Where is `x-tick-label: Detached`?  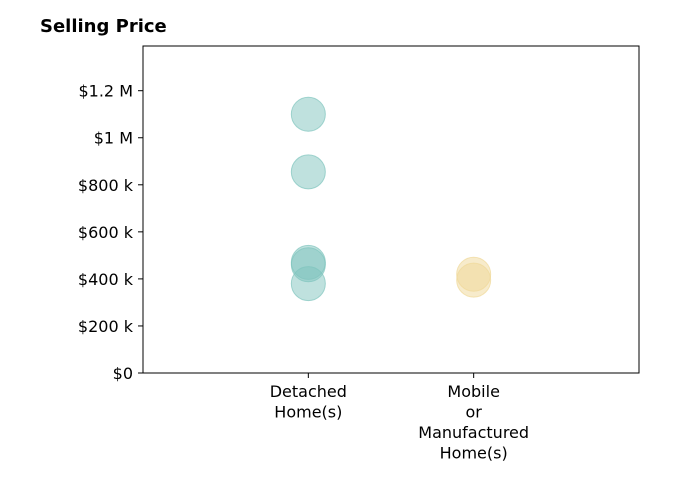 x-tick-label: Detached is located at coordinates (308, 391).